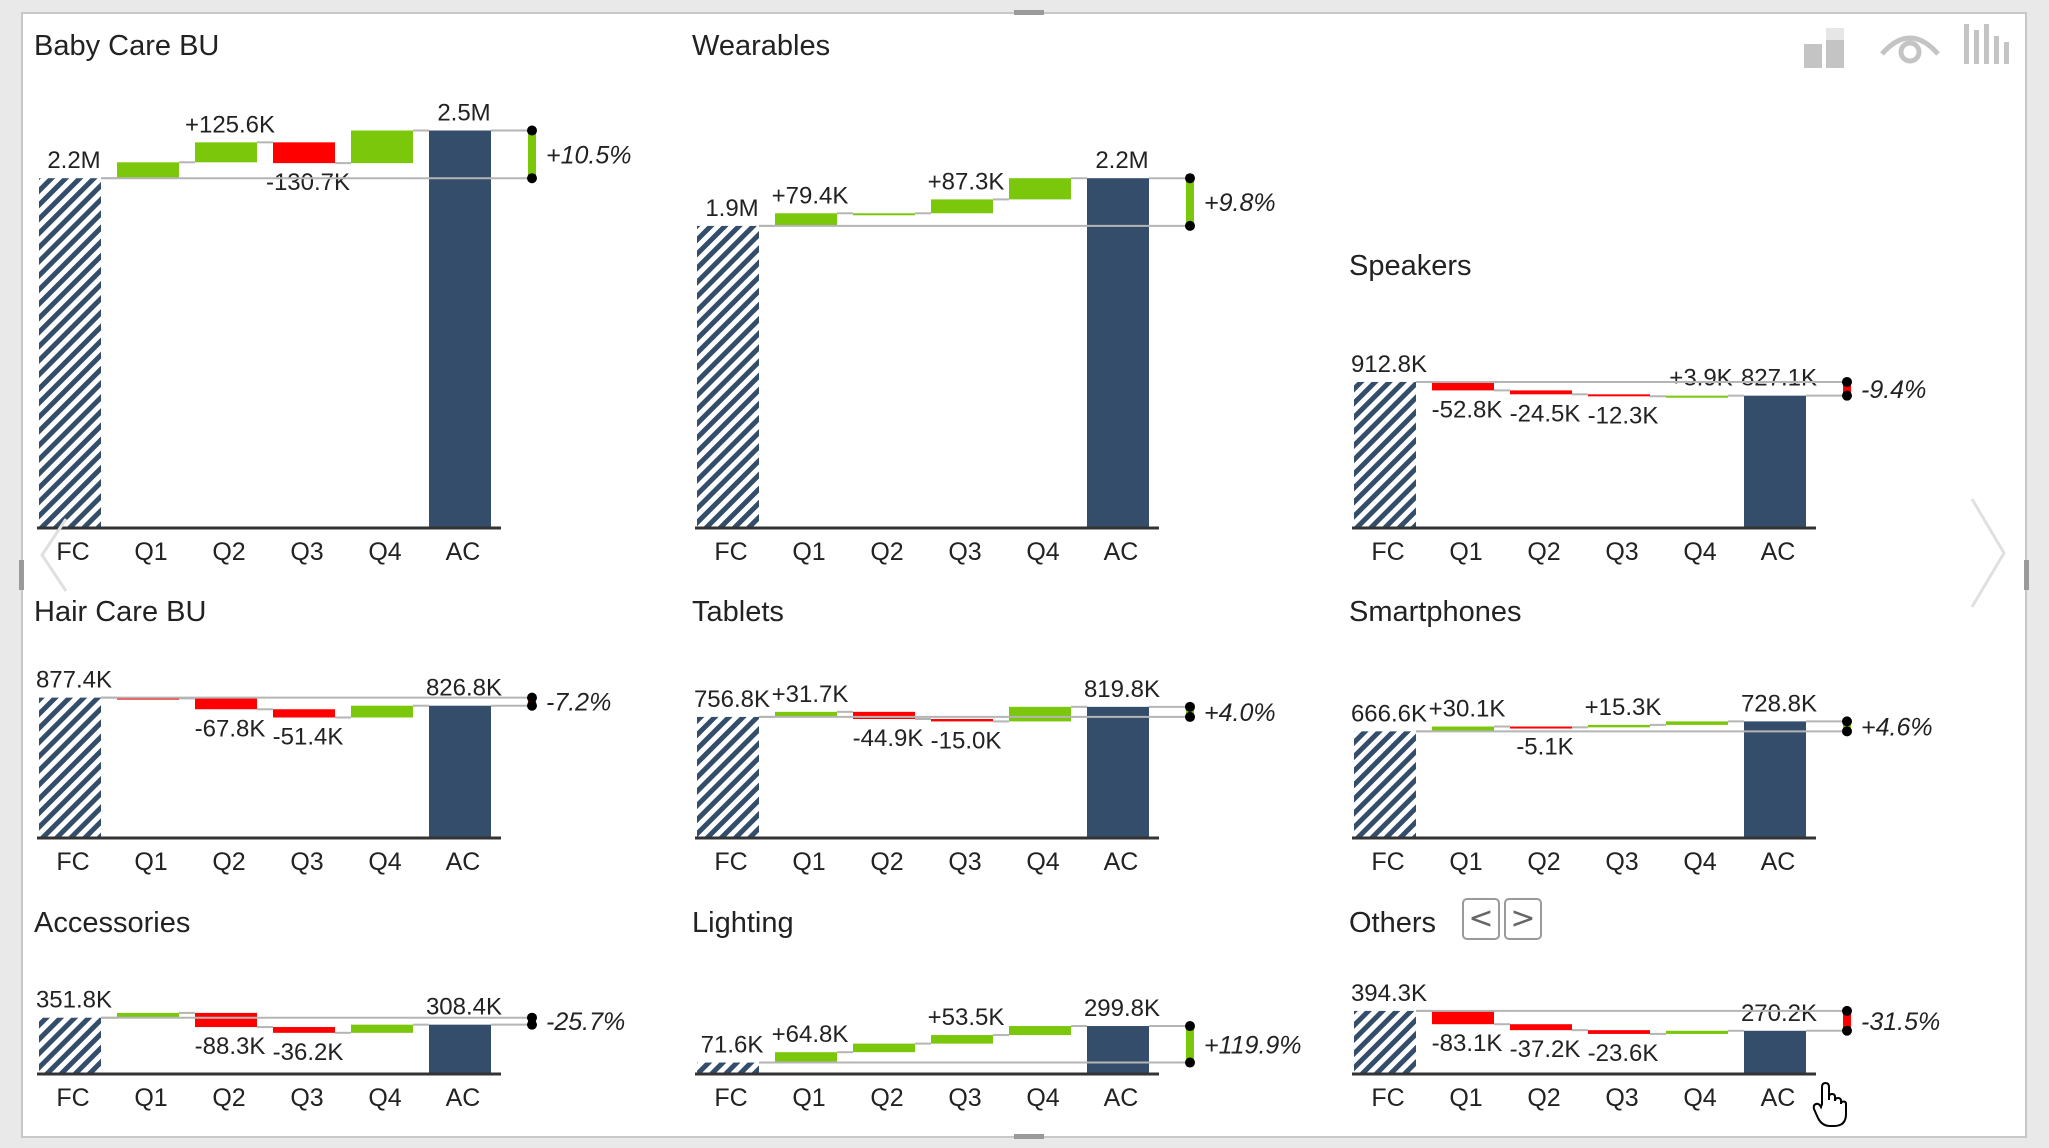  Describe the element at coordinates (308, 182) in the screenshot. I see `data-label: -130.7K` at that location.